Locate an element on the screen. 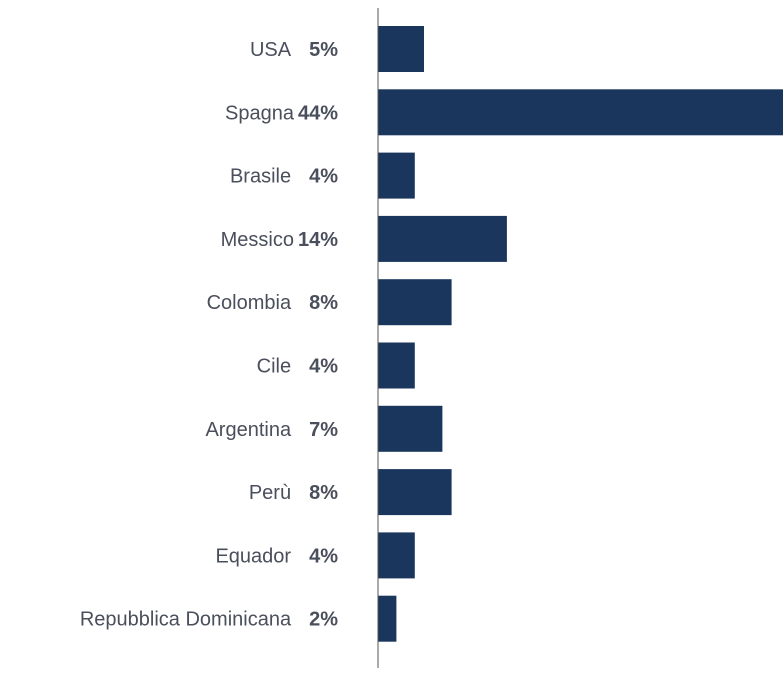 This screenshot has height=673, width=783. value-label-peru: 8% is located at coordinates (323, 493).